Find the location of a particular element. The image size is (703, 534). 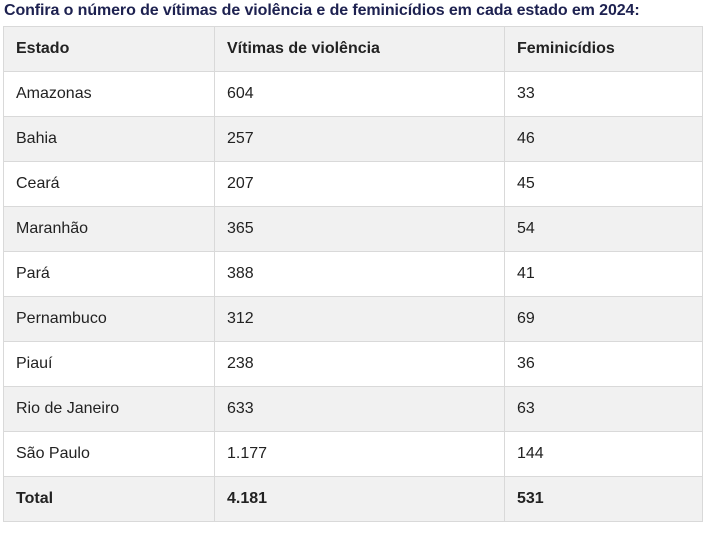

cell-vitimas: 238 is located at coordinates (359, 364).